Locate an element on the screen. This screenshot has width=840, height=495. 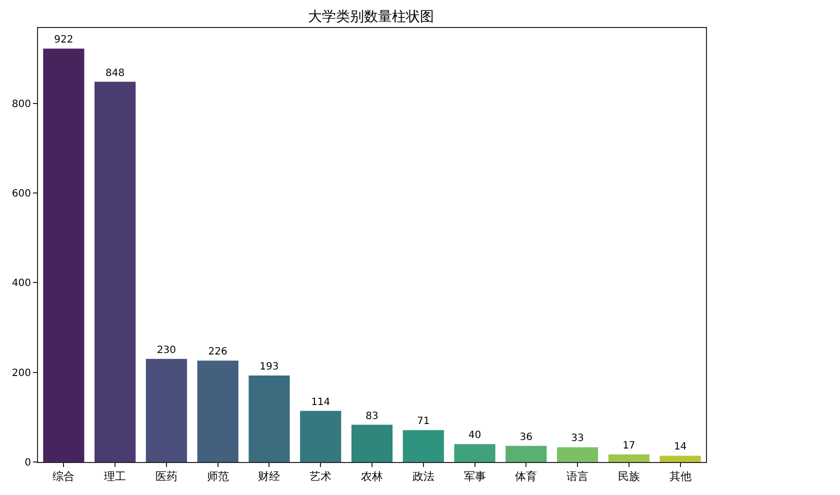
x-tick-label: 师范 is located at coordinates (217, 477).